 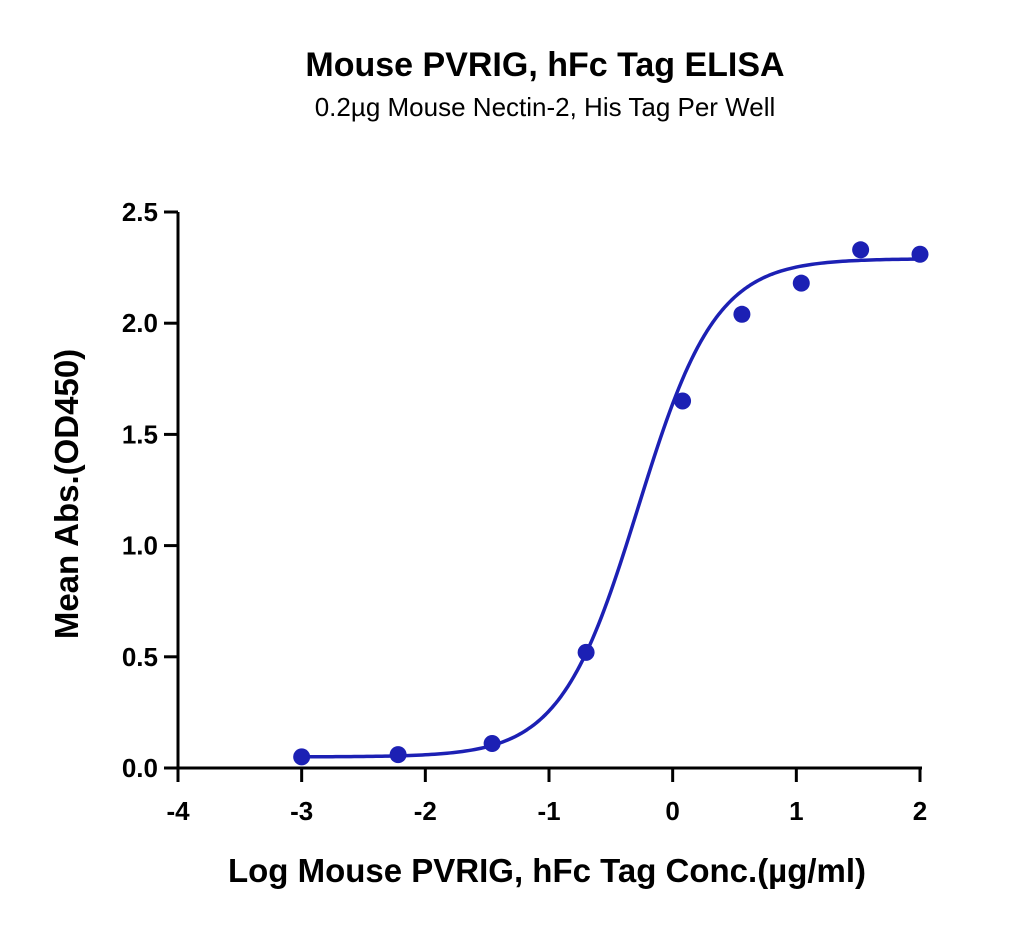 What do you see at coordinates (425, 811) in the screenshot?
I see `x-tick-label: -2` at bounding box center [425, 811].